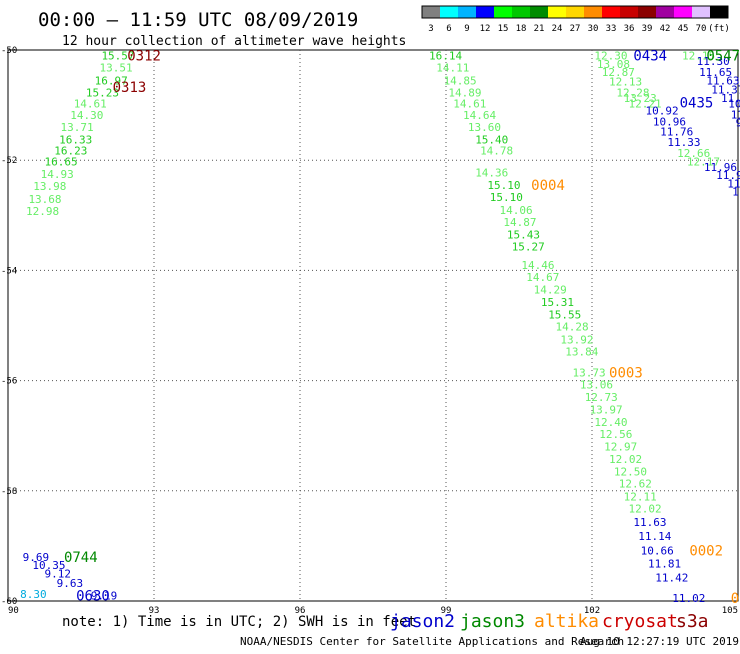 The width and height of the screenshot is (740, 654). Describe the element at coordinates (719, 29) in the screenshot. I see `colorbar-label: (ft)` at that location.